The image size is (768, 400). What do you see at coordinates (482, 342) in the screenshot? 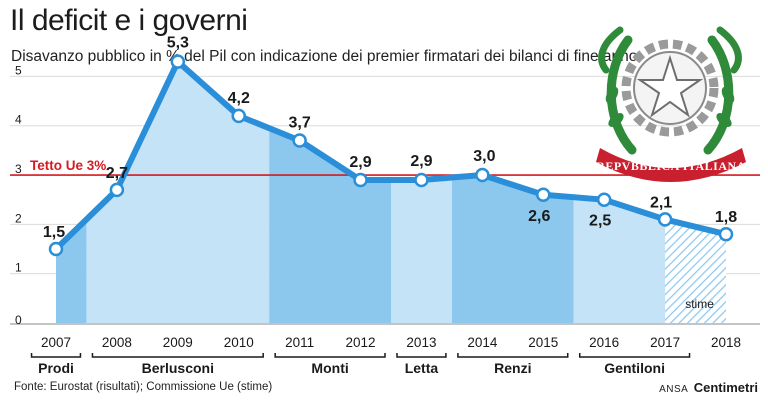
I see `x-tick-label: 2014` at bounding box center [482, 342].